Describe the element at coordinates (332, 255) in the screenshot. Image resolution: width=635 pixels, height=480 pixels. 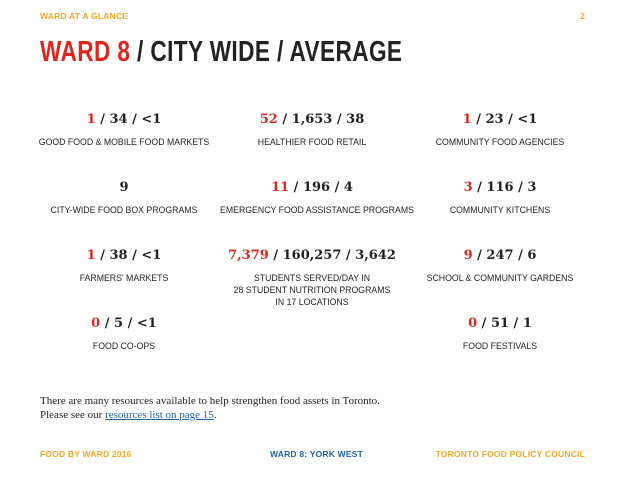
I see `stat-city-average: / 160,257 / 3,642` at that location.